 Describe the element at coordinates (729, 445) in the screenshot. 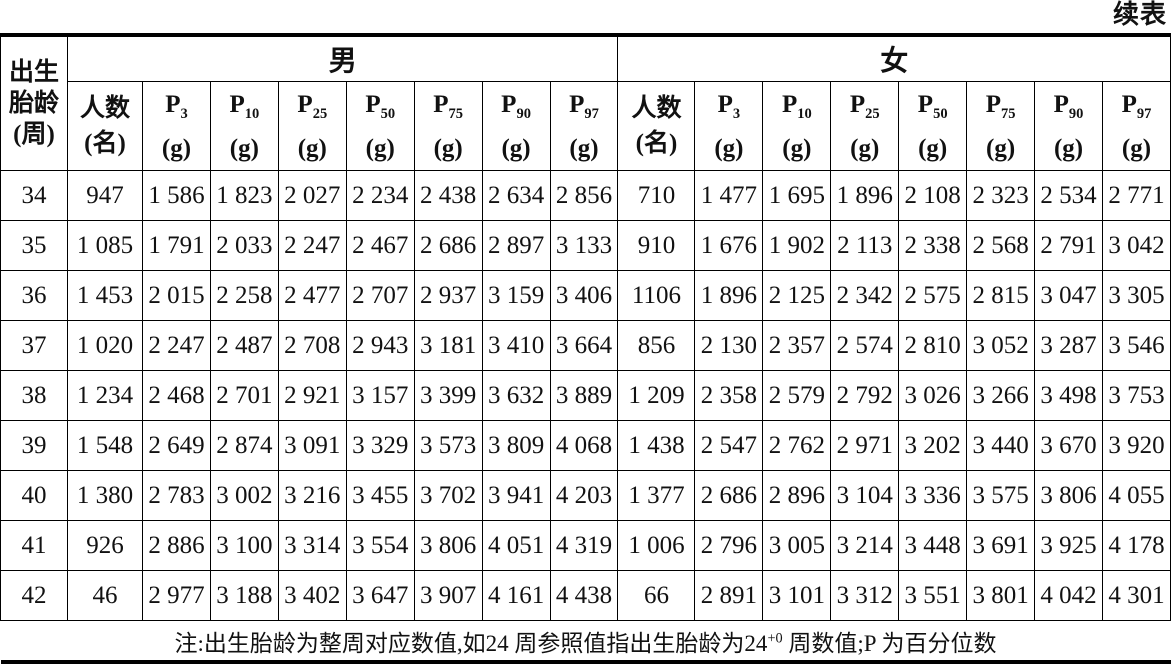

I see `value-cell: 2 547` at that location.